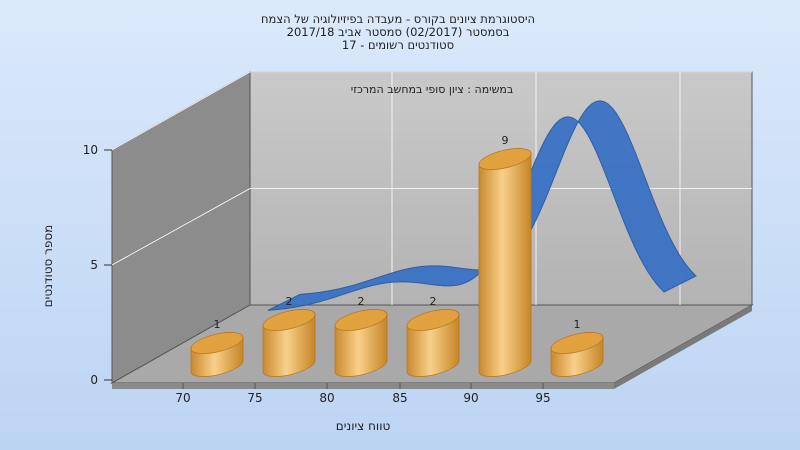 This screenshot has width=800, height=450. Describe the element at coordinates (542, 398) in the screenshot. I see `x-tick-label: 95` at that location.